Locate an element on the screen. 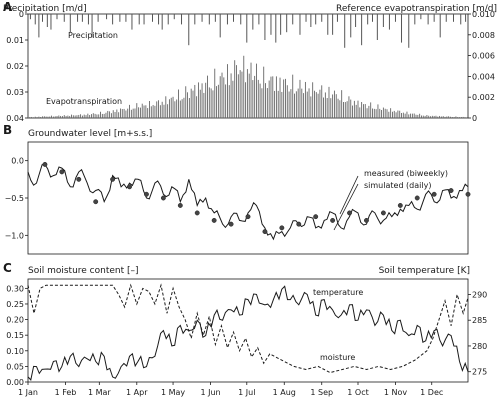 Image resolution: width=500 pixels, height=400 pixels. panel-b-left-ticks: 0.0 −0.5 −1.0 is located at coordinates (16, 198).